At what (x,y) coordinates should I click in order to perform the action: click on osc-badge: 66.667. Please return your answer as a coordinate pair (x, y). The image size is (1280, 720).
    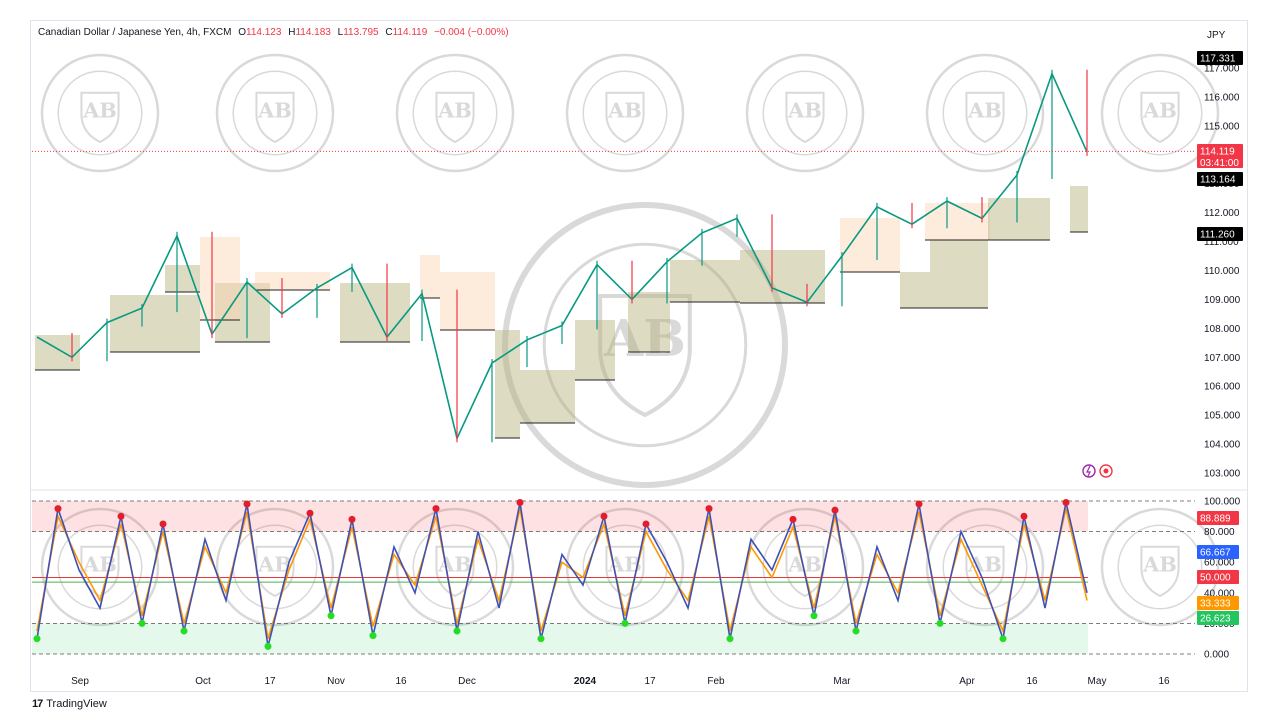
    Looking at the image, I should click on (1218, 552).